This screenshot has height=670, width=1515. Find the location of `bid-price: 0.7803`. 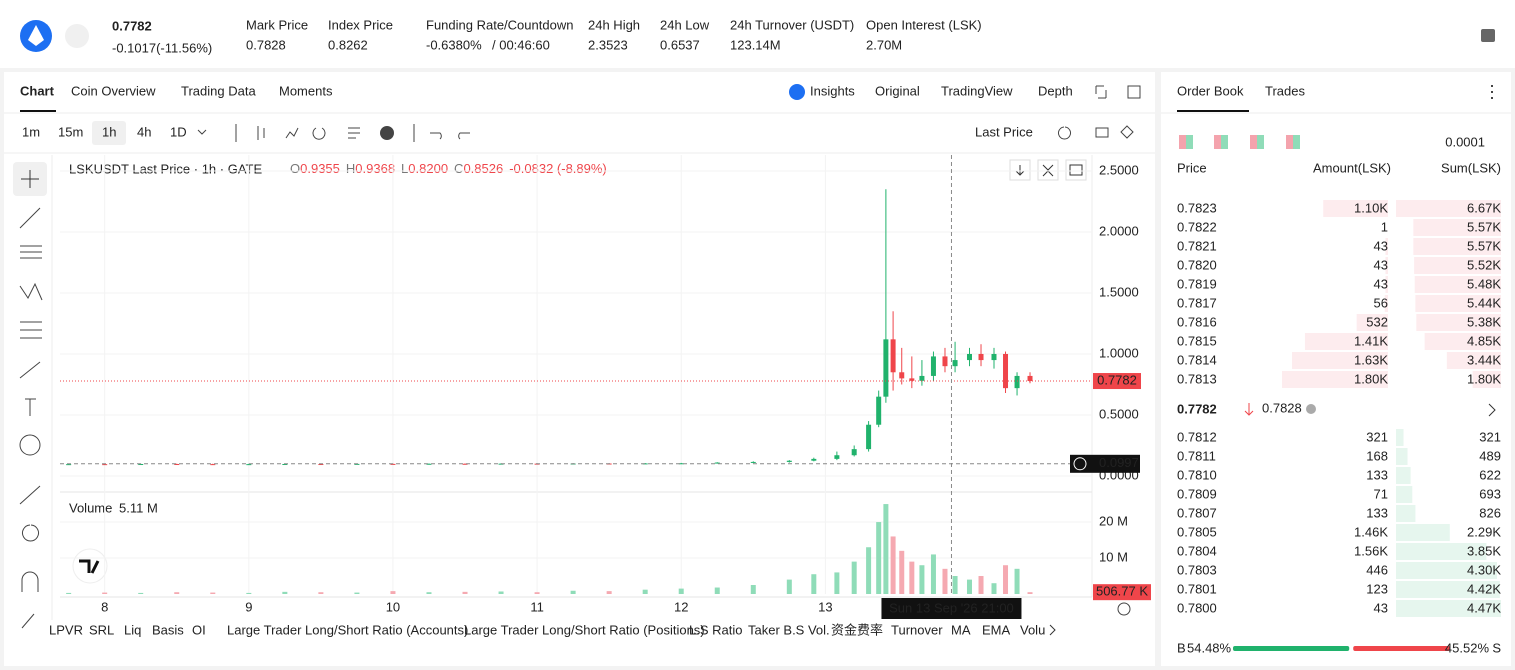

bid-price: 0.7803 is located at coordinates (1197, 569).